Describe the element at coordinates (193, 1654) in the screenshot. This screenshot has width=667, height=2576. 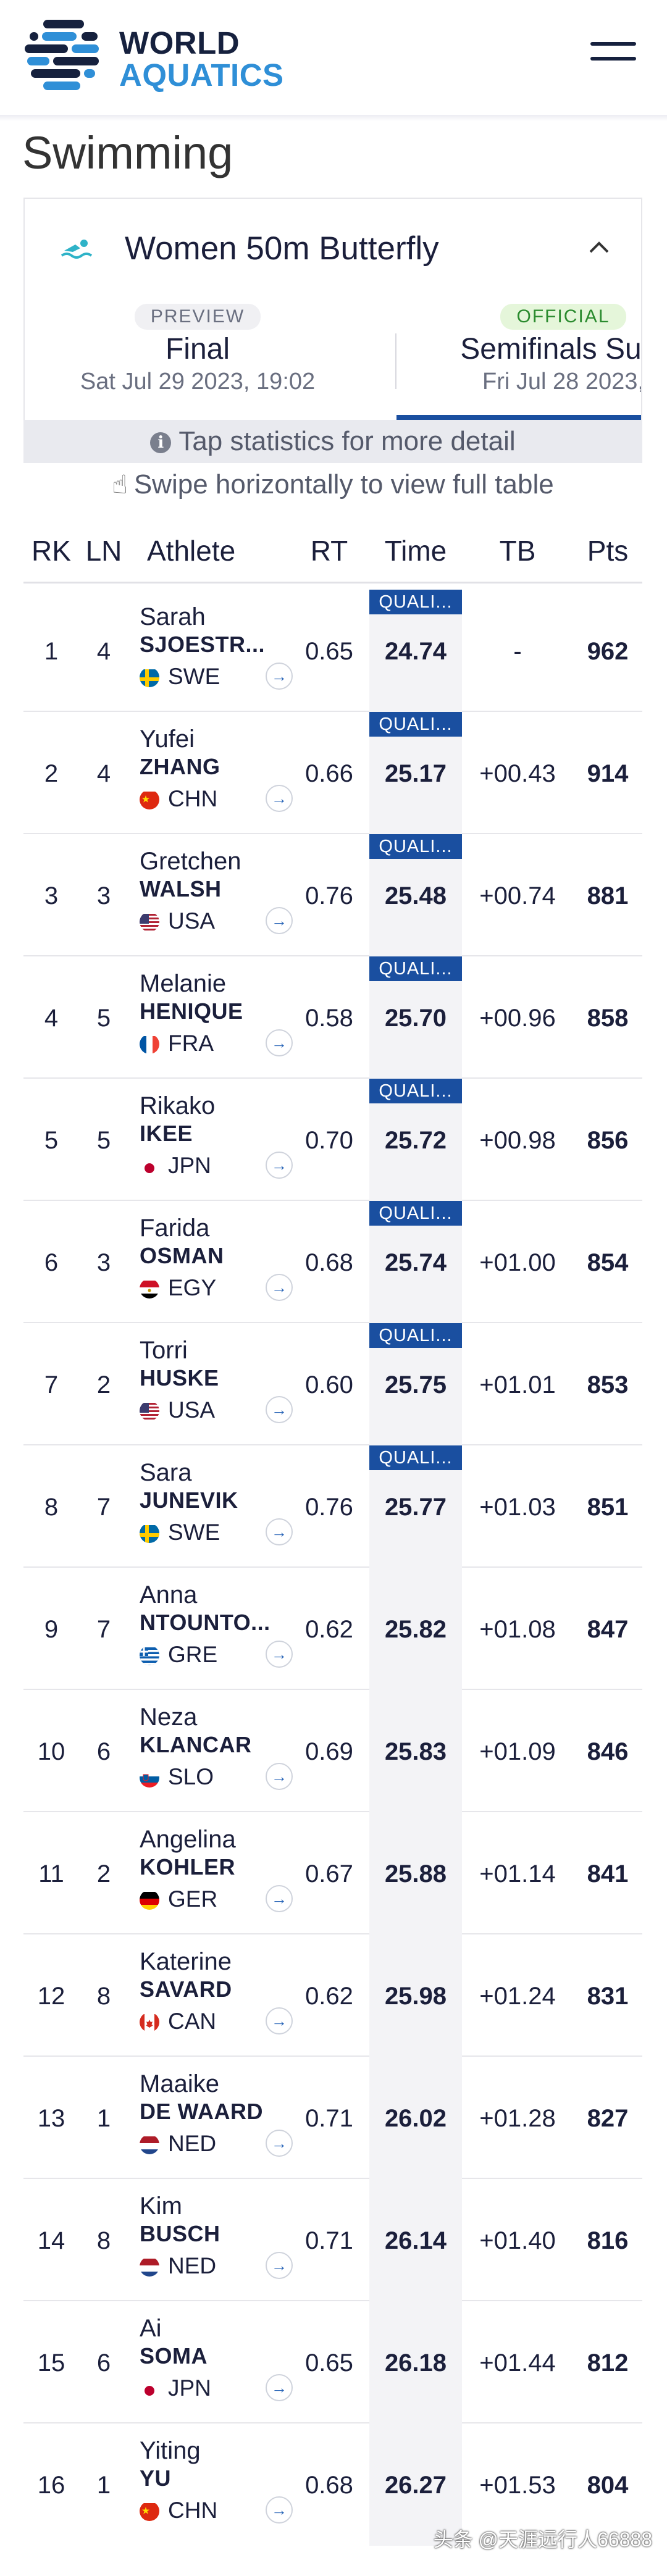
I see `country-code: GRE` at that location.